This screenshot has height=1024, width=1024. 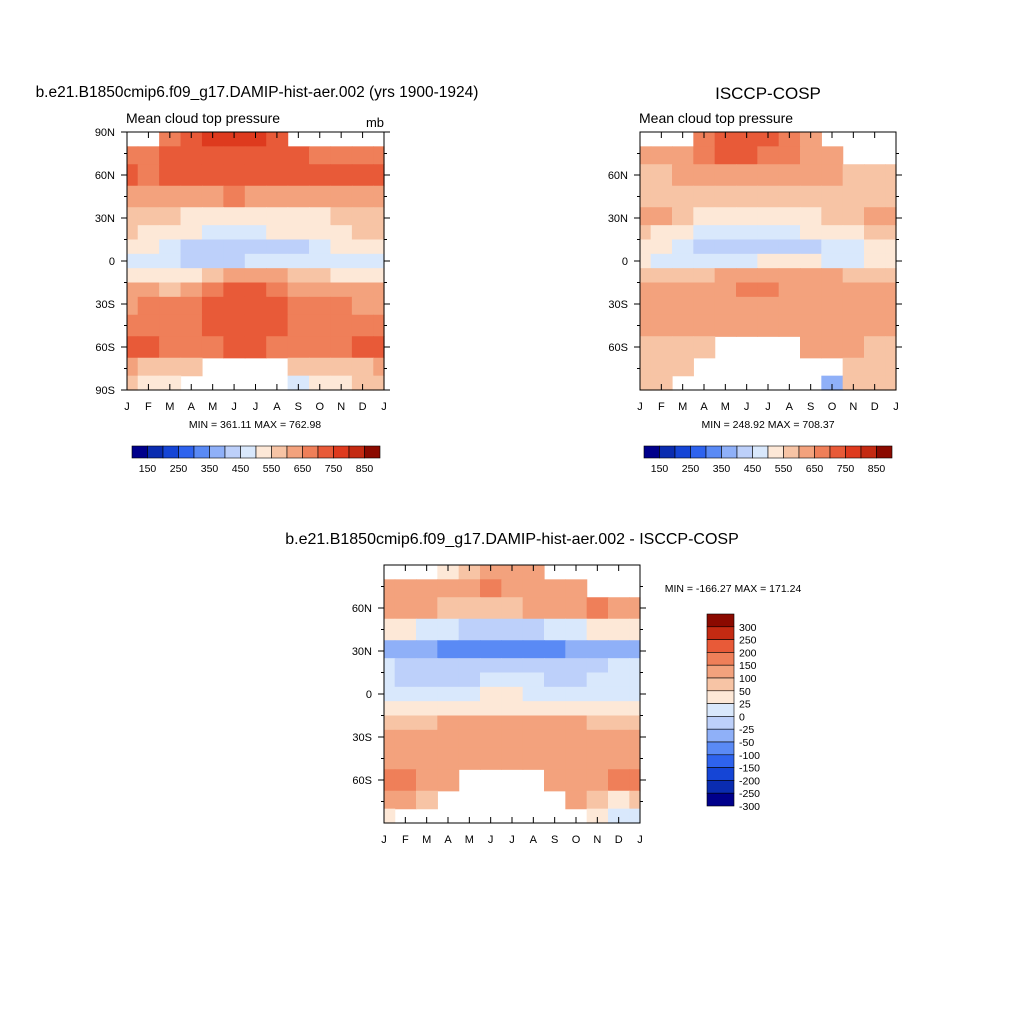 What do you see at coordinates (362, 738) in the screenshot?
I see `y-tick-label: 30S` at bounding box center [362, 738].